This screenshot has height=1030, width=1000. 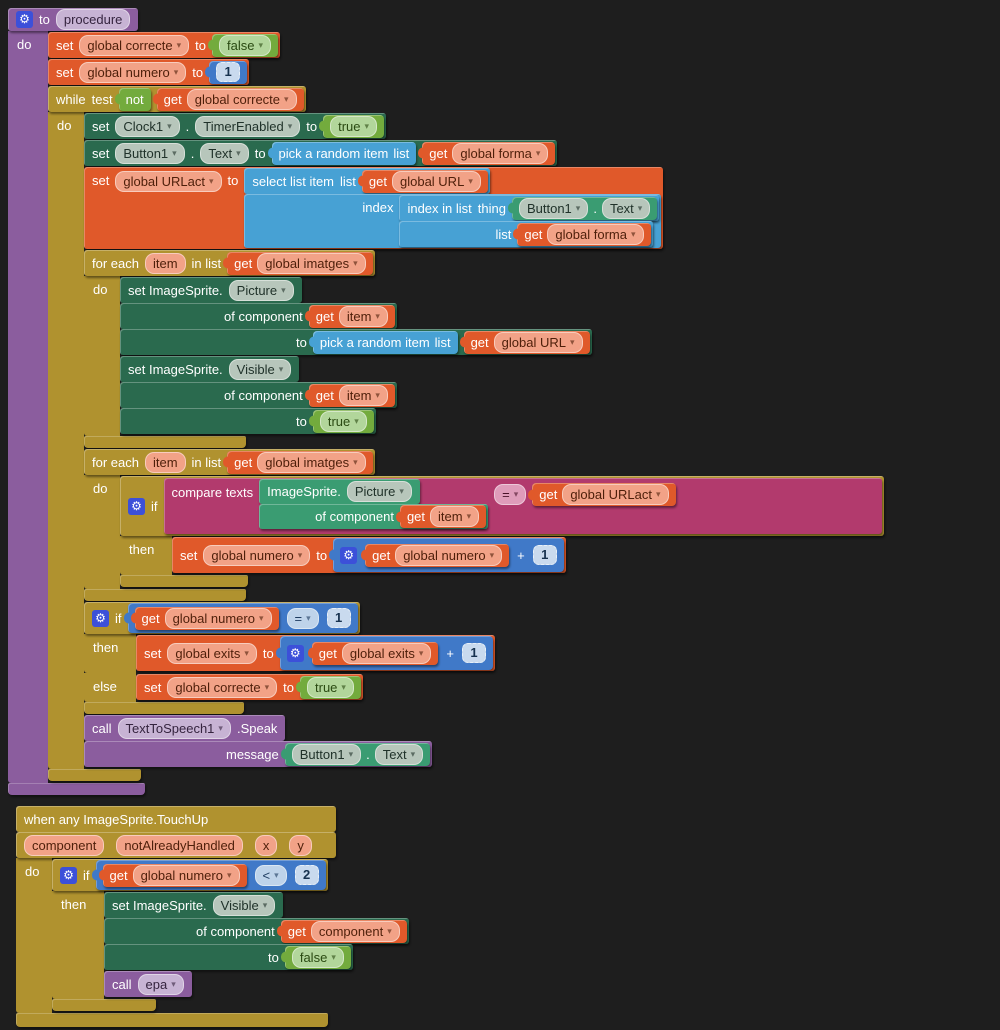 I want to click on set-global-correcte-block: set global correcte ▾ to false ▾, so click(x=164, y=45).